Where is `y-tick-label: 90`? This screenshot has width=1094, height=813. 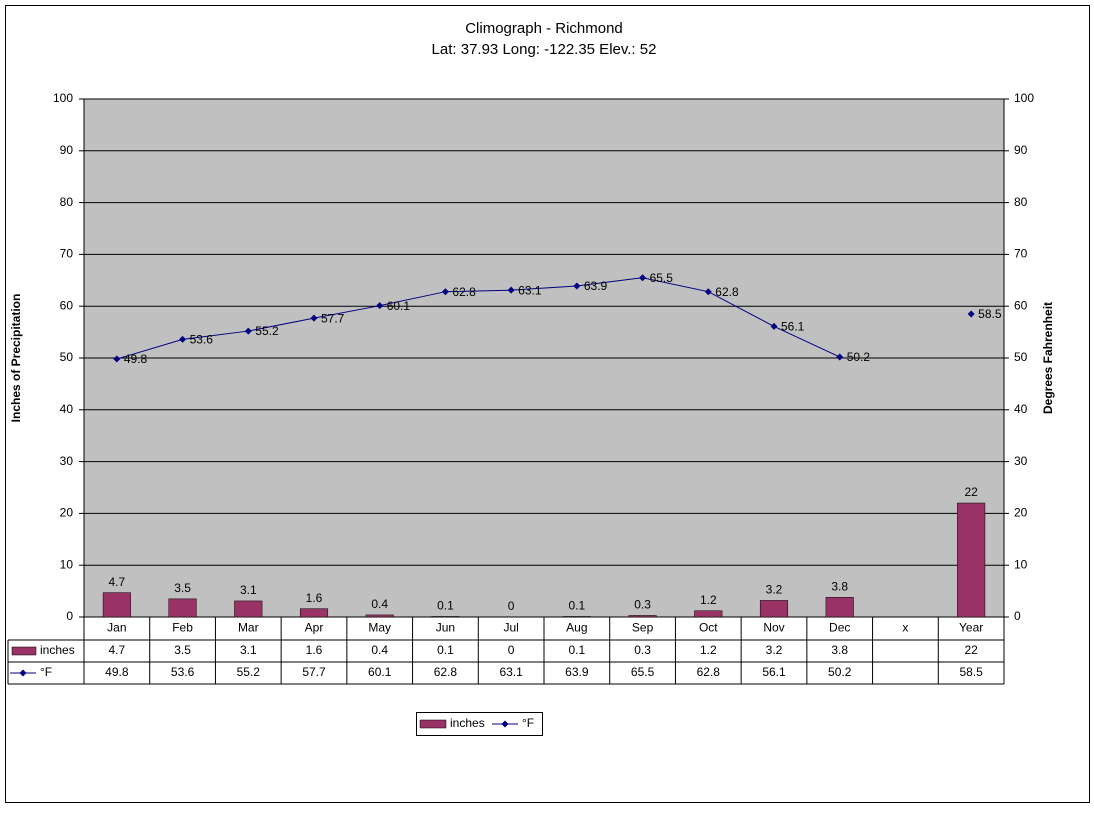 y-tick-label: 90 is located at coordinates (67, 150).